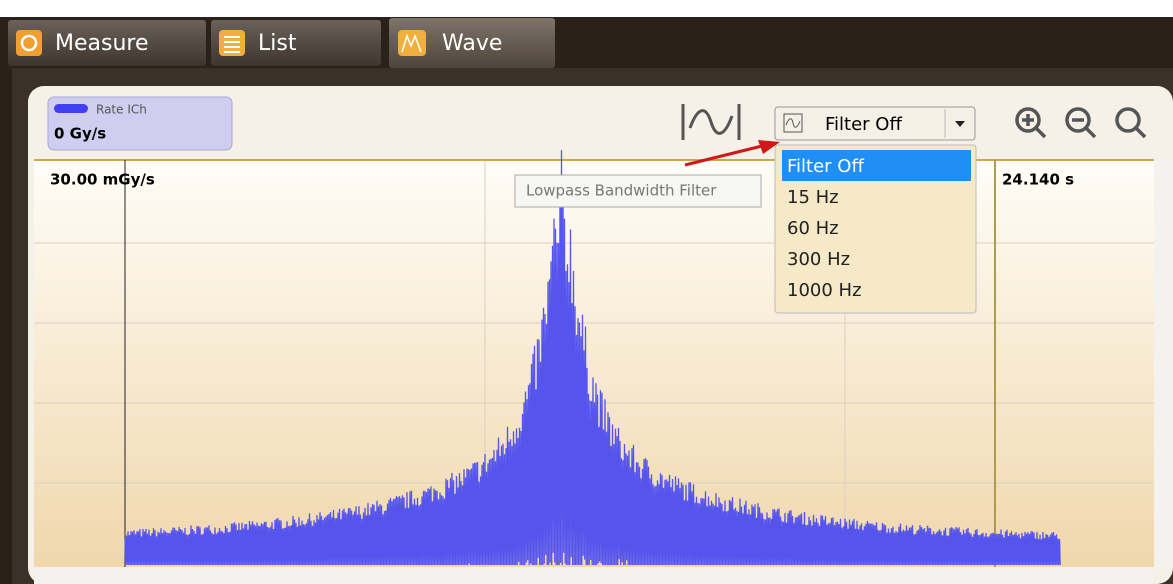 The height and width of the screenshot is (584, 1173). I want to click on tab-label: List, so click(277, 43).